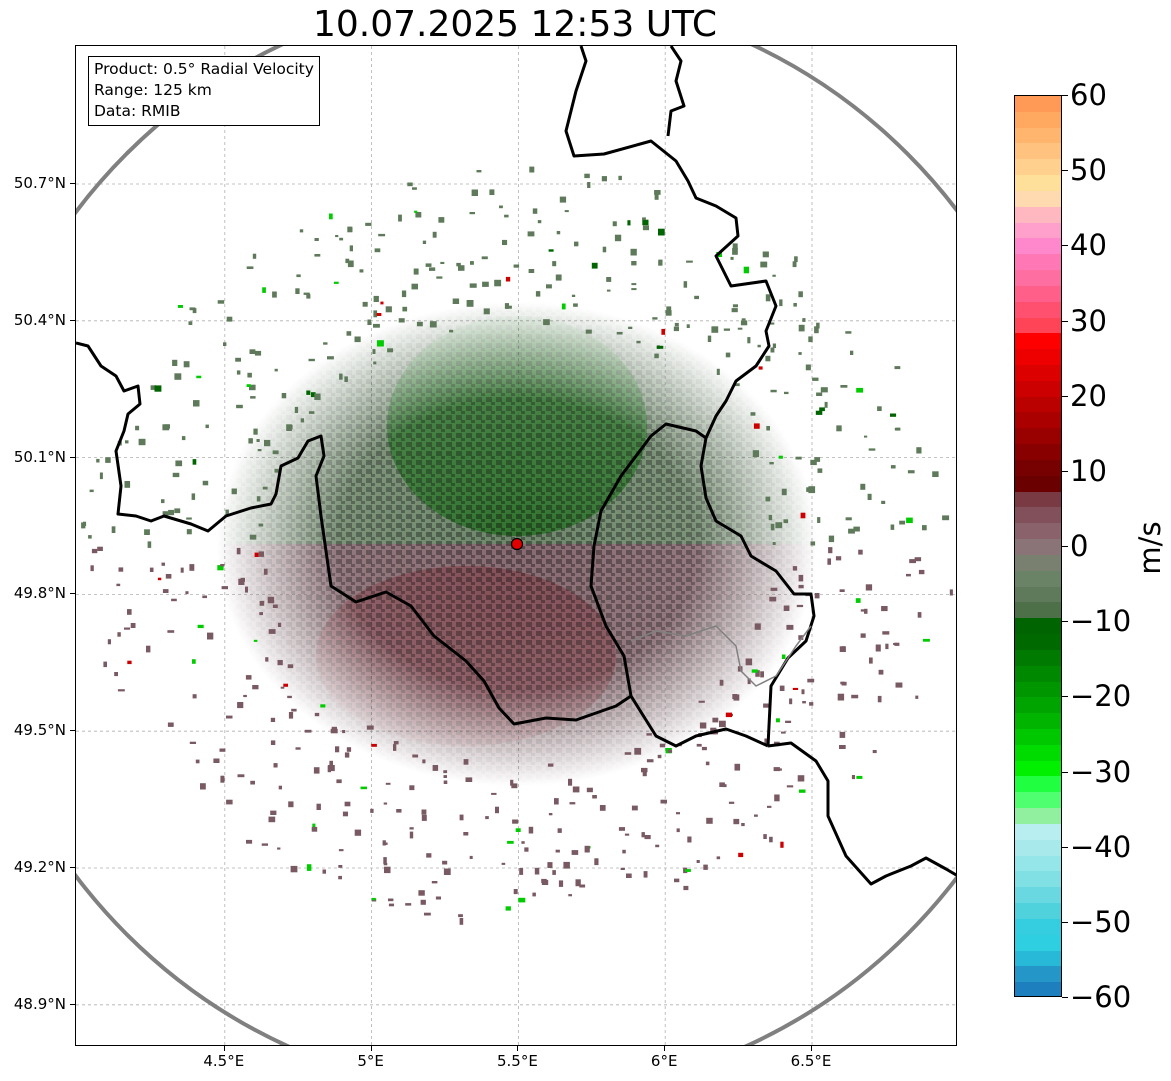  I want to click on x-tick-label: 4.5°E, so click(224, 1061).